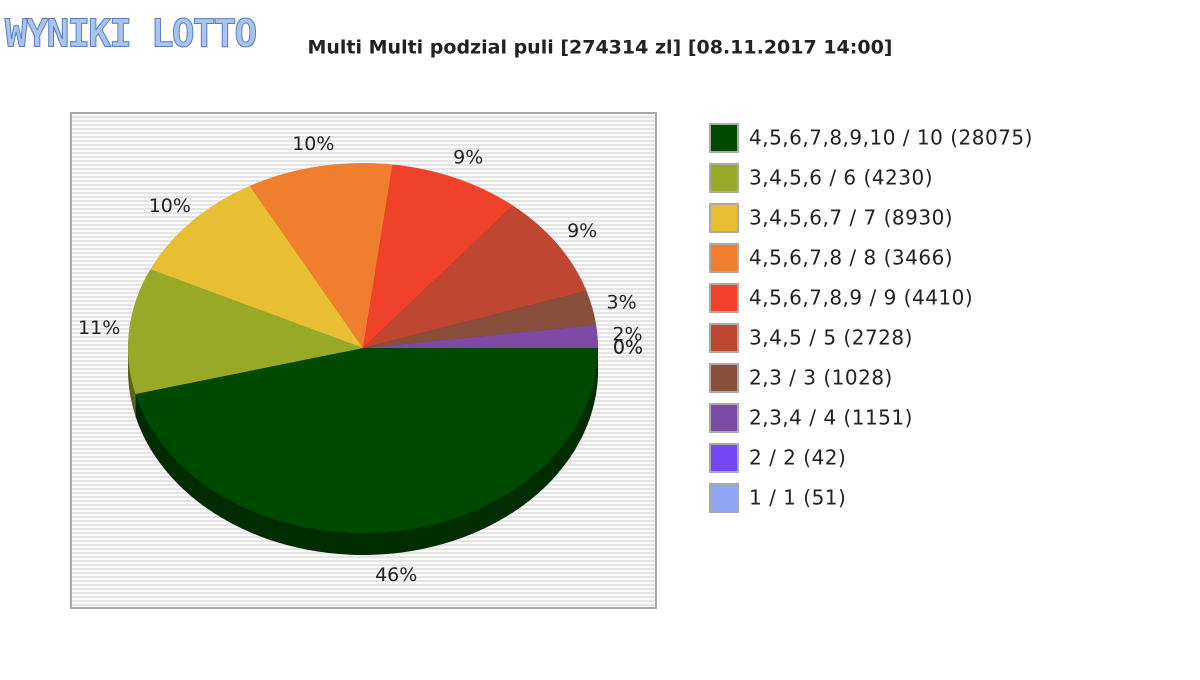 This screenshot has height=680, width=1200. What do you see at coordinates (861, 298) in the screenshot?
I see `legend-label: 4,5,6,7,8,9 / 9 (4410)` at bounding box center [861, 298].